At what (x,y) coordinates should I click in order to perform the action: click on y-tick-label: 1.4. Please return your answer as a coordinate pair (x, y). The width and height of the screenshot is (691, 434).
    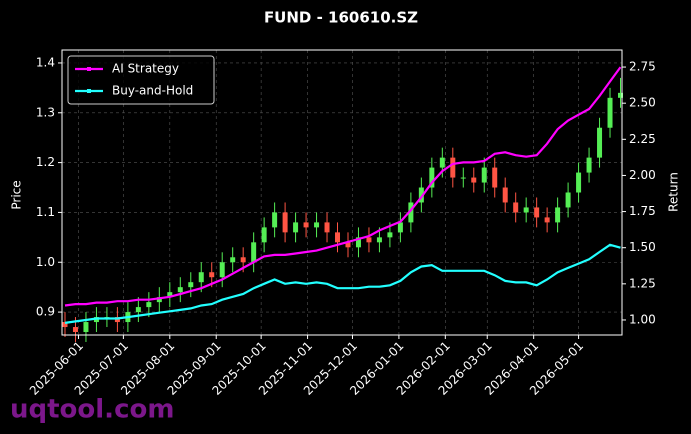
    Looking at the image, I should click on (45, 62).